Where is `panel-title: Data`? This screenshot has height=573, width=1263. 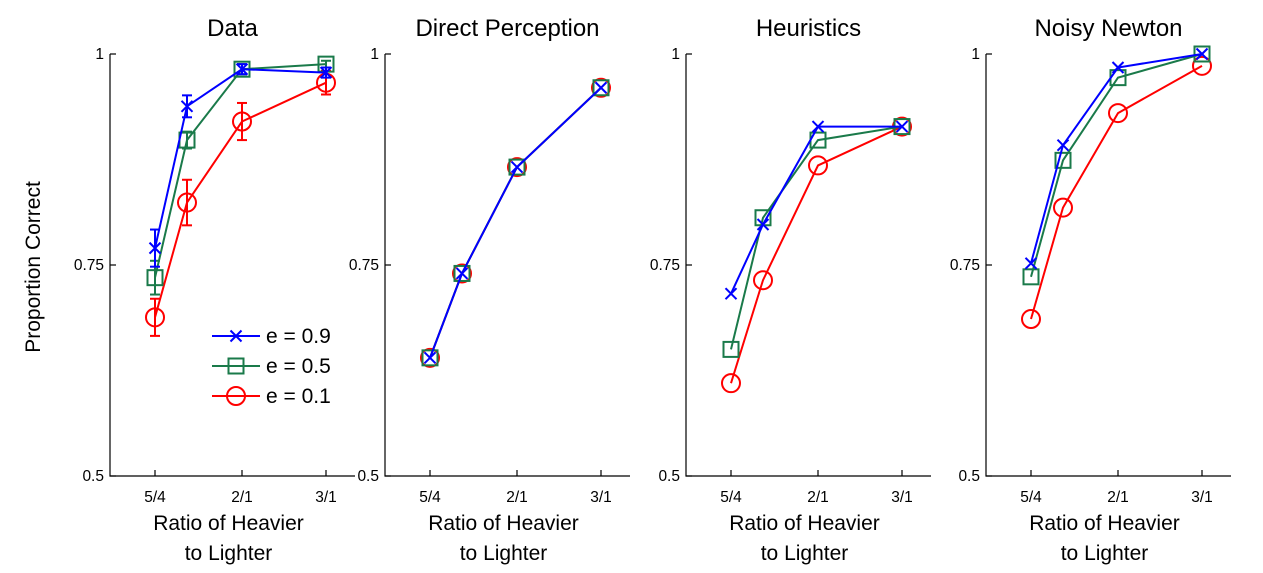
panel-title: Data is located at coordinates (232, 28).